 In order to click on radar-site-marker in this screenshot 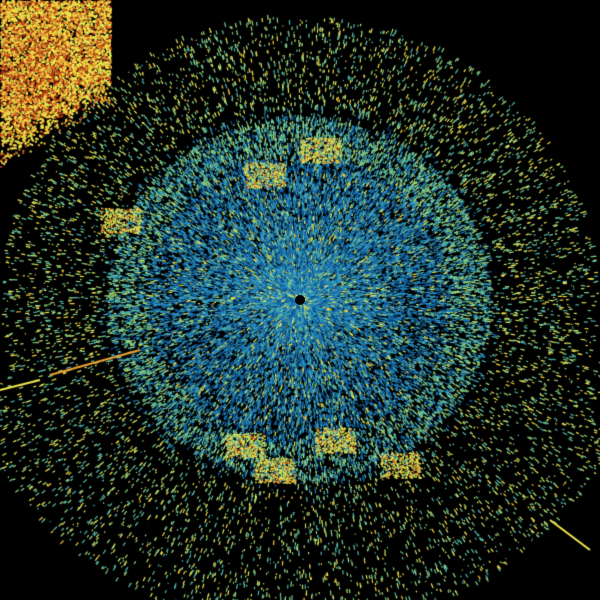, I will do `click(300, 300)`.